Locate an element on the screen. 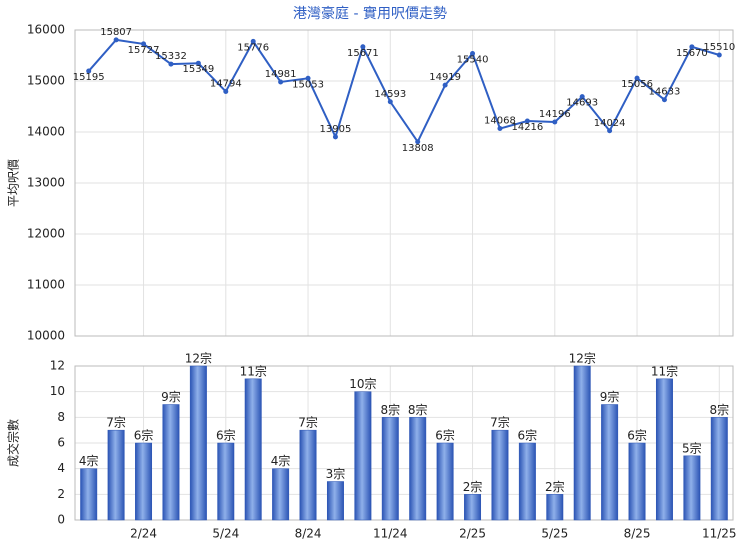  y-axis-label: 平均呎價 is located at coordinates (14, 183).